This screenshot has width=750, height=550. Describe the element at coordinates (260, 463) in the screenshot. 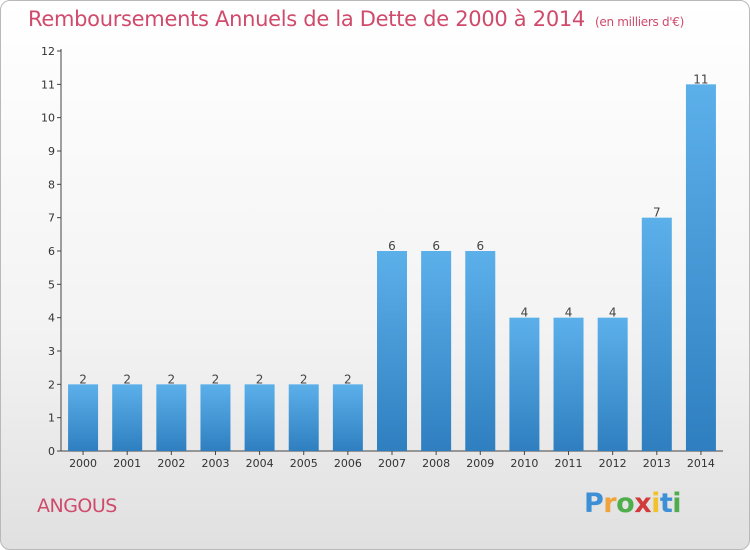

I see `x-tick-label: 2004` at that location.